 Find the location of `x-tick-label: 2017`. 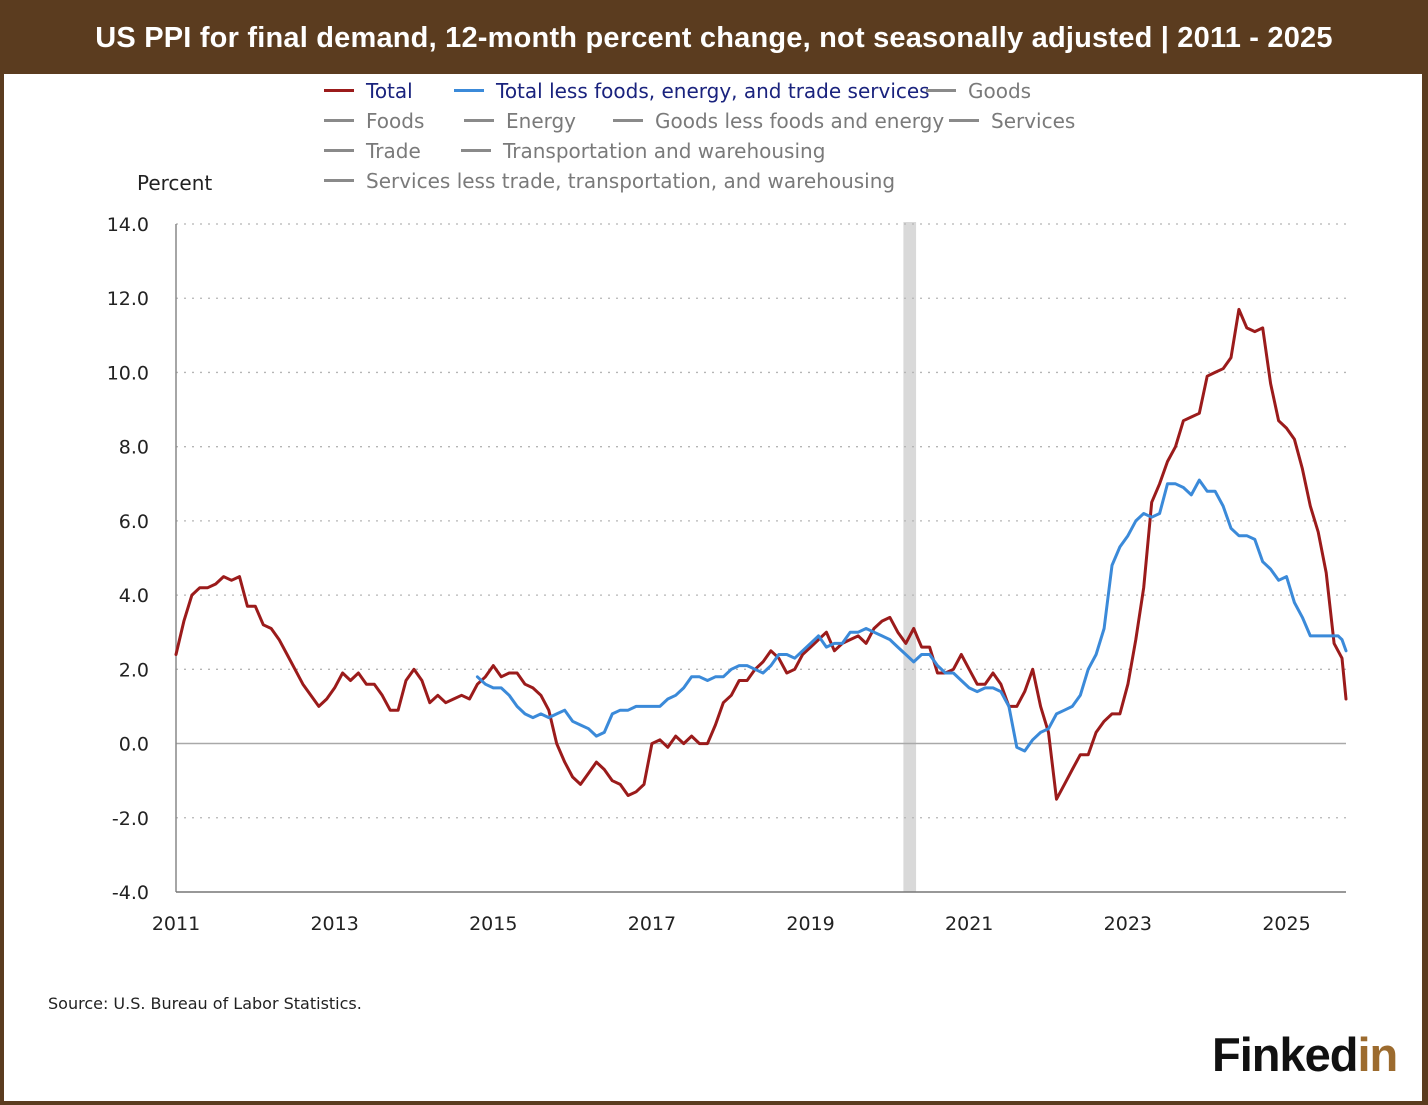

x-tick-label: 2017 is located at coordinates (652, 924).